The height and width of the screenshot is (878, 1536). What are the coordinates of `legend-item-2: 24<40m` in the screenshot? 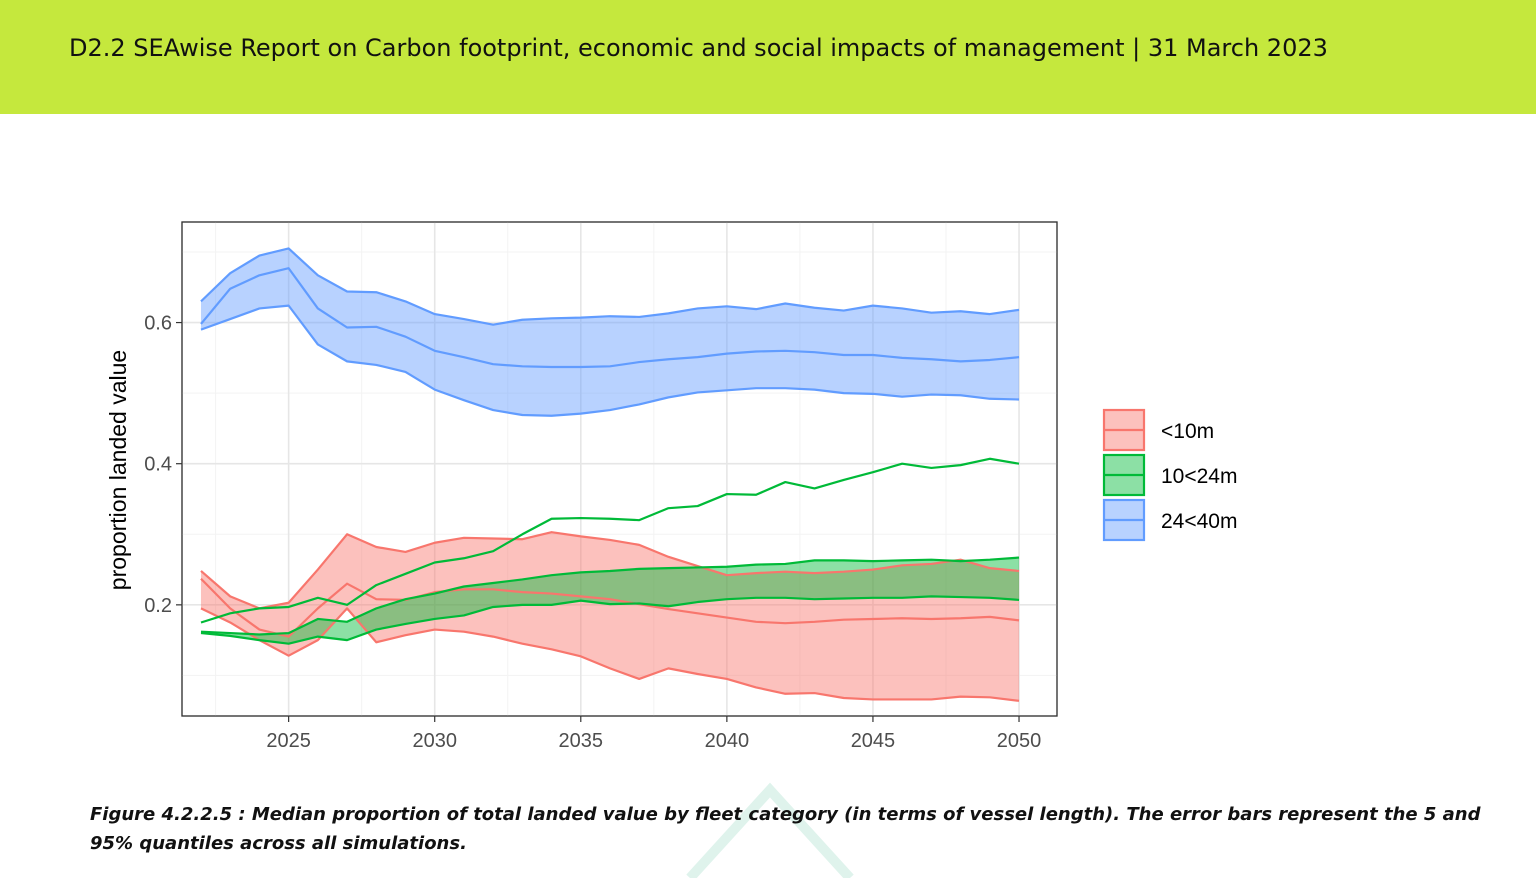 It's located at (1169, 520).